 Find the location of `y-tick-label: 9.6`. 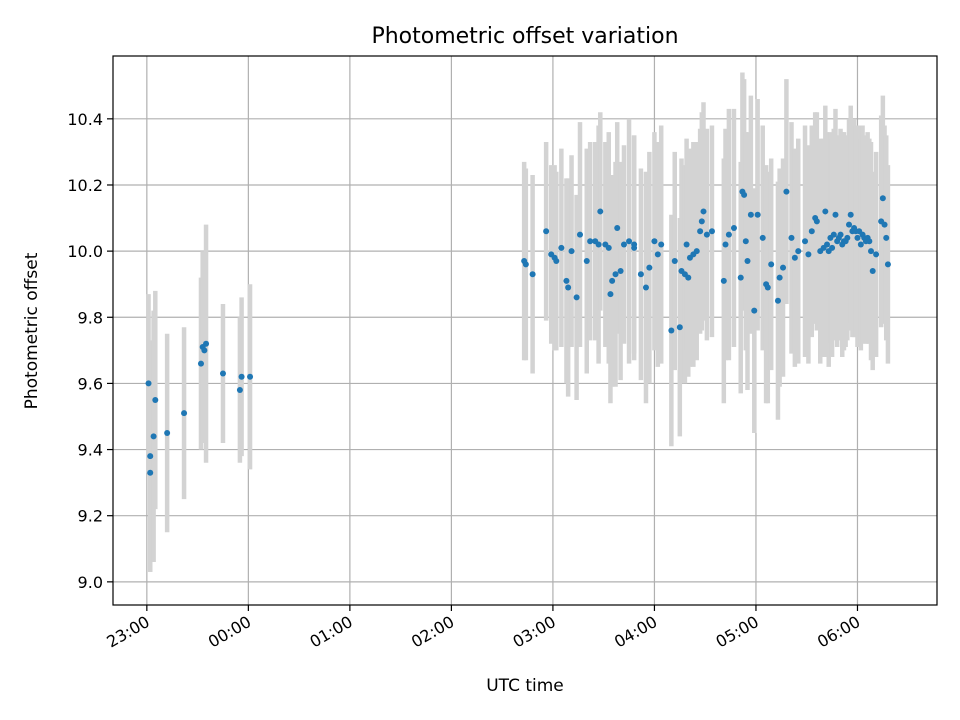

y-tick-label: 9.6 is located at coordinates (90, 383).